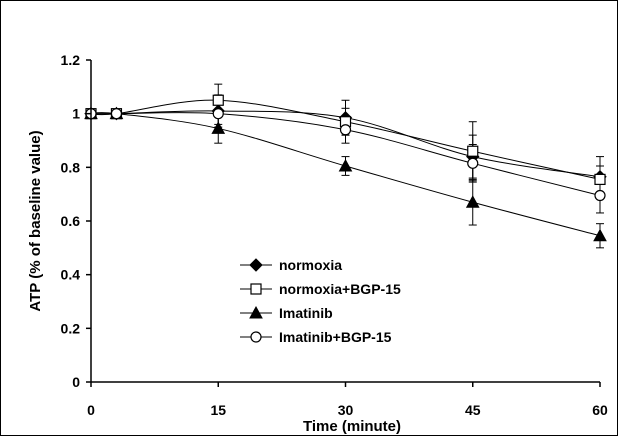 The image size is (618, 436). What do you see at coordinates (310, 265) in the screenshot?
I see `legend-label: normoxia` at bounding box center [310, 265].